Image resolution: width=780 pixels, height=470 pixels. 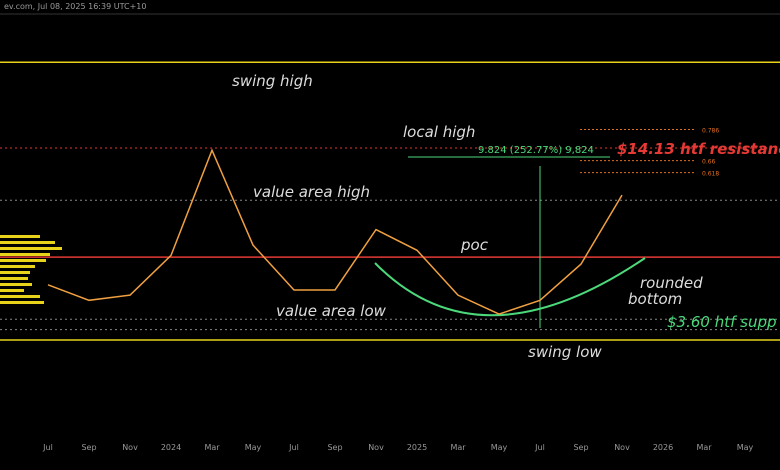 I want to click on measure-label: 9.824 (252.77%) 9,824, so click(x=536, y=150).